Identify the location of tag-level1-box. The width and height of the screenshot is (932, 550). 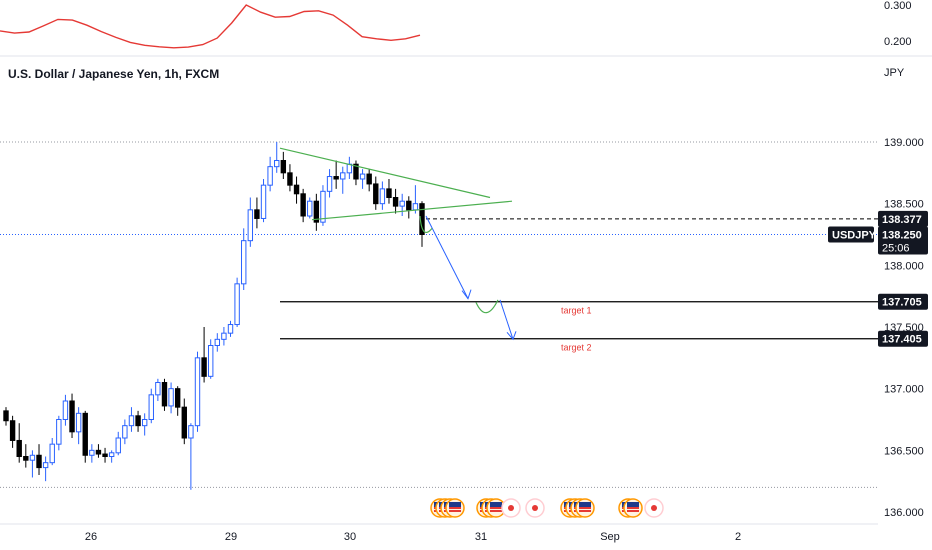
(903, 218).